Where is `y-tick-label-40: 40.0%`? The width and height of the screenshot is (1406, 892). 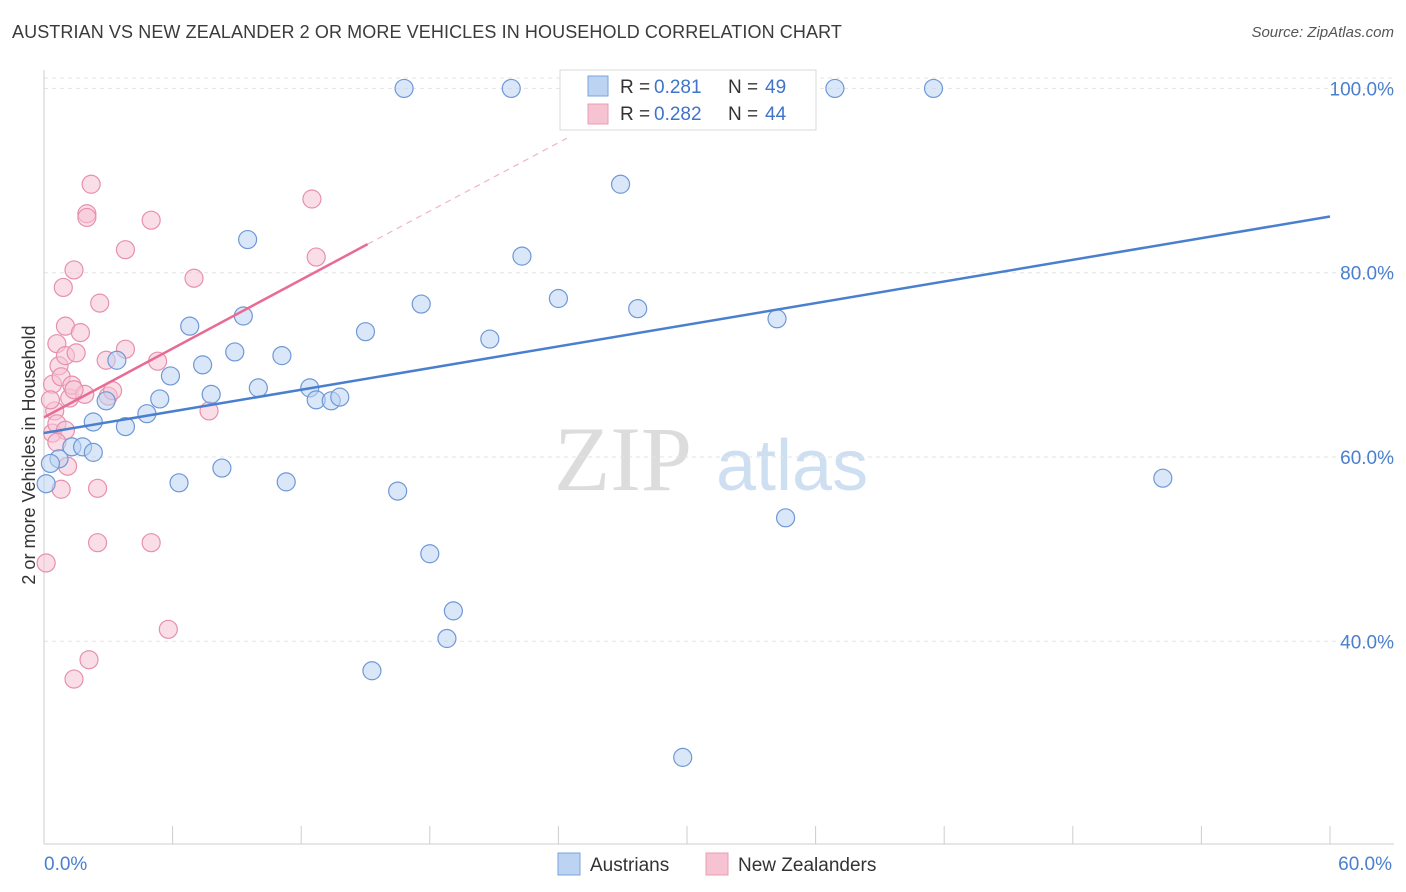
y-tick-label-40: 40.0% is located at coordinates (1367, 642).